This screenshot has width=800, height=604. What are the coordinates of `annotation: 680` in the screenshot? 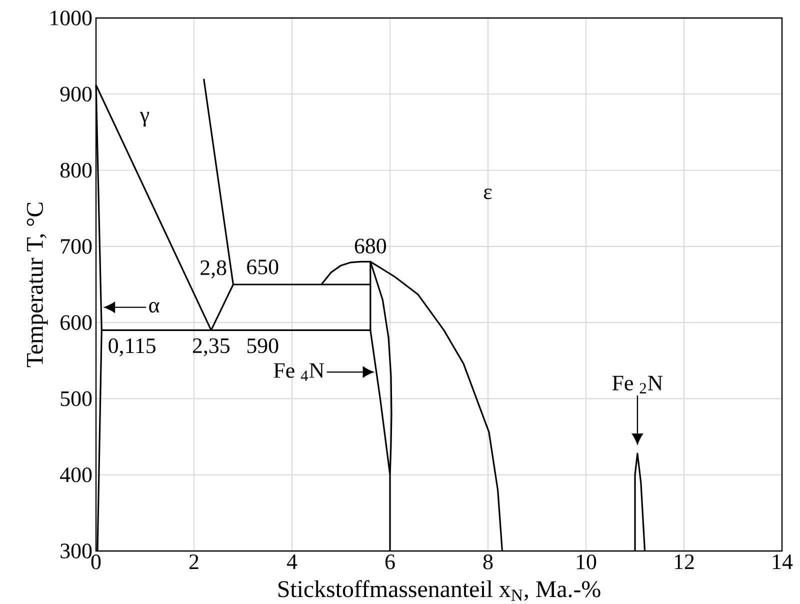 It's located at (370, 246).